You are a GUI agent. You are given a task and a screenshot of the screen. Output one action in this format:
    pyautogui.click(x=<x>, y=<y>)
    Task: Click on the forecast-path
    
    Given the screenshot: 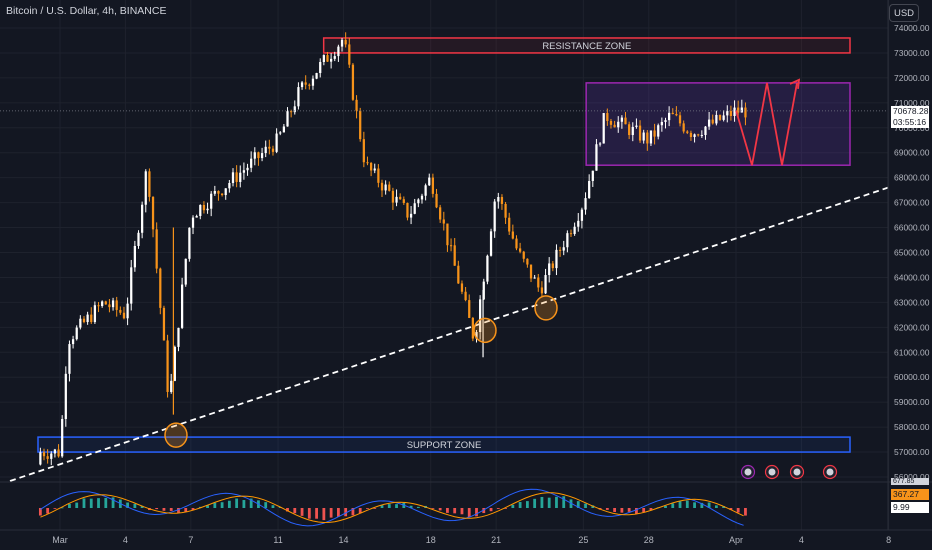 What is the action you would take?
    pyautogui.click(x=766, y=124)
    